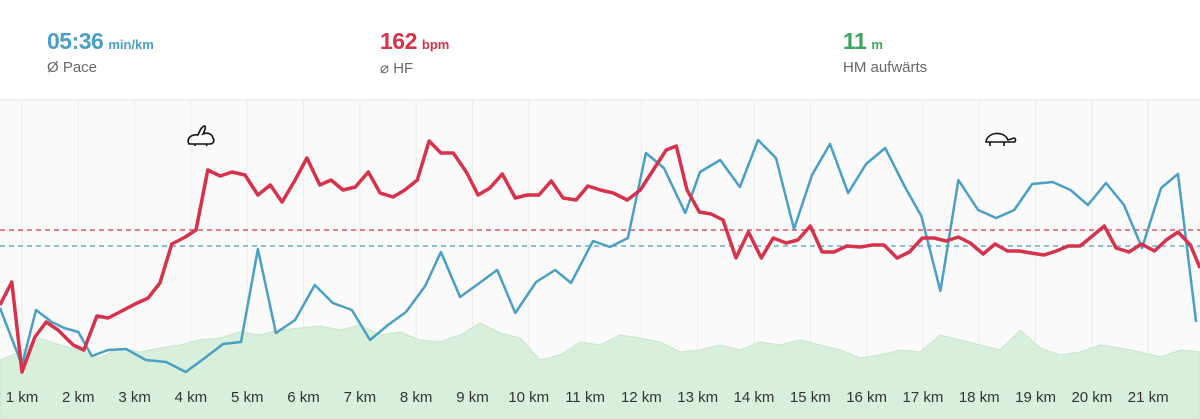  Describe the element at coordinates (397, 68) in the screenshot. I see `stat-label: ⌀ HF` at that location.